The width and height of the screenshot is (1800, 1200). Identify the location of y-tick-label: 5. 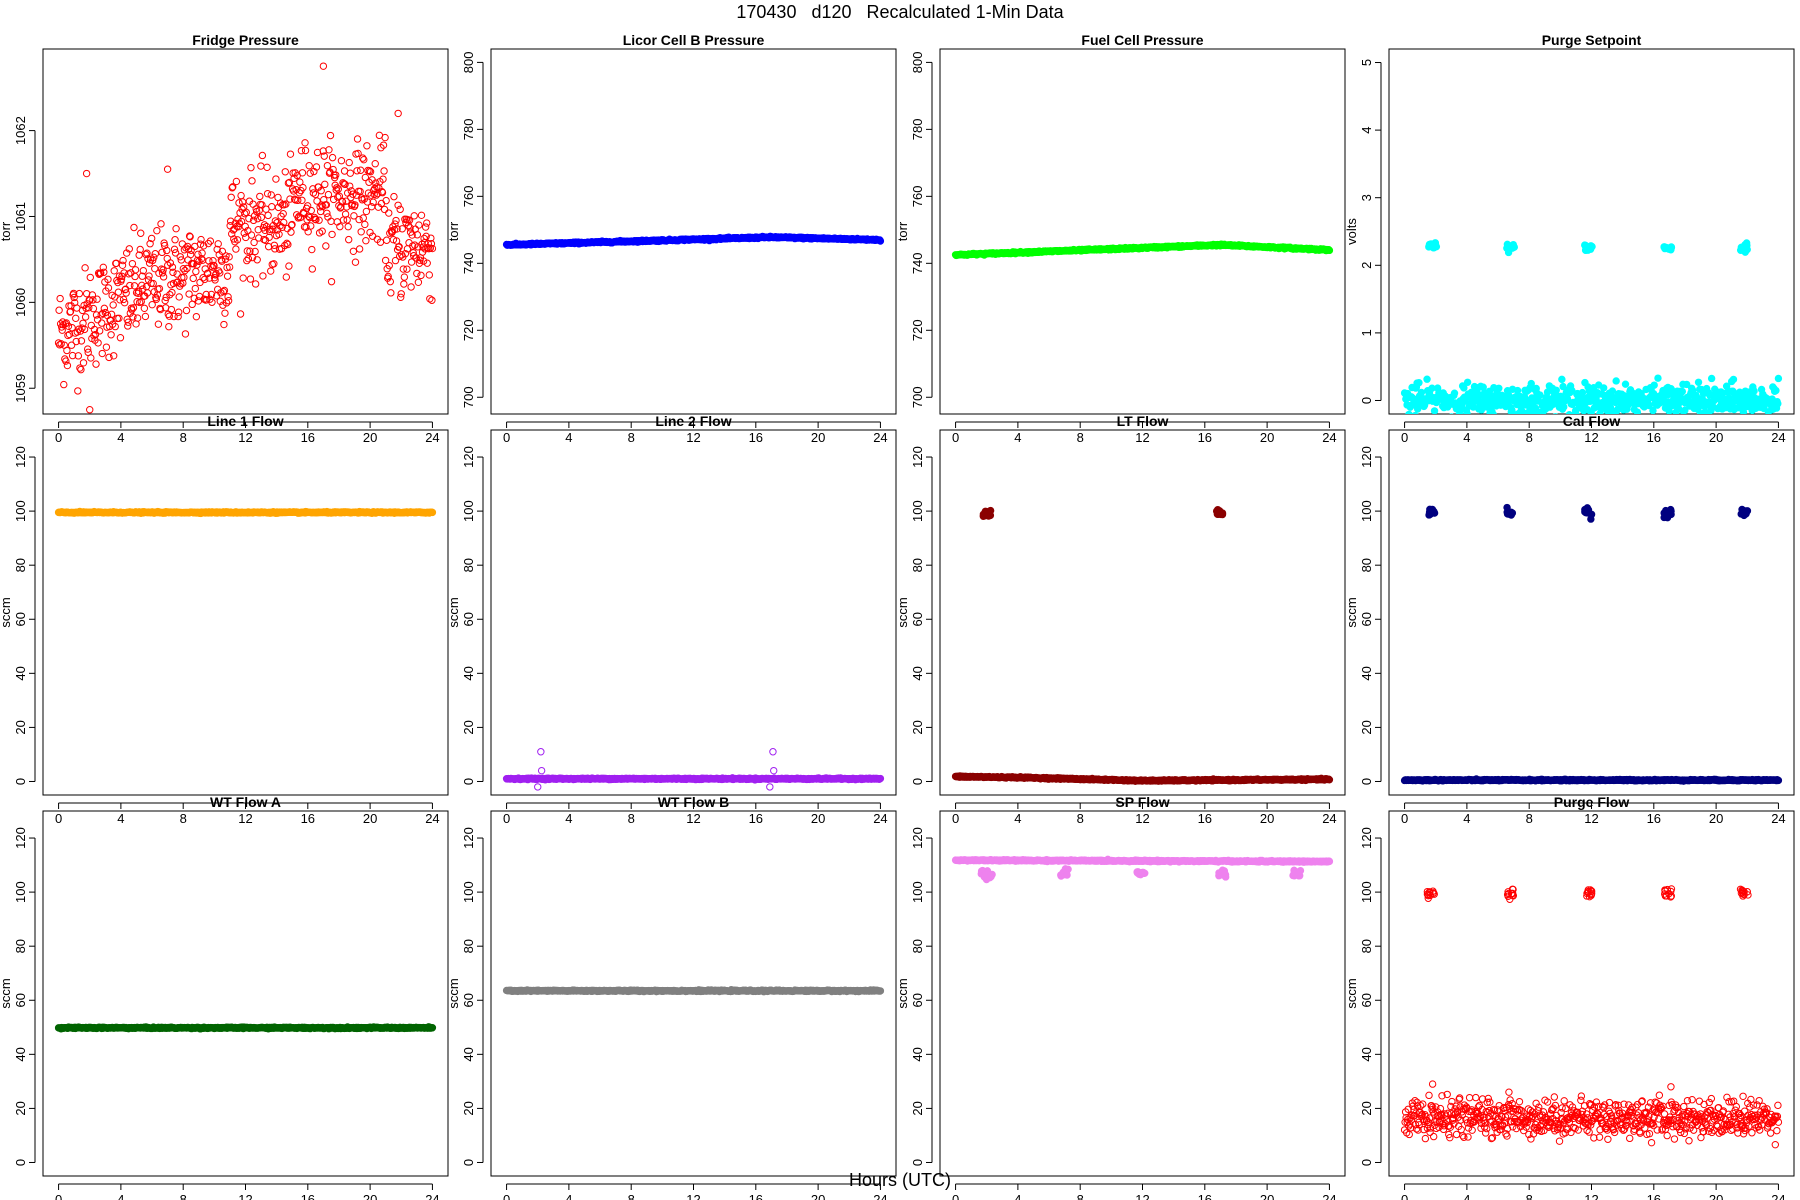
(1366, 62).